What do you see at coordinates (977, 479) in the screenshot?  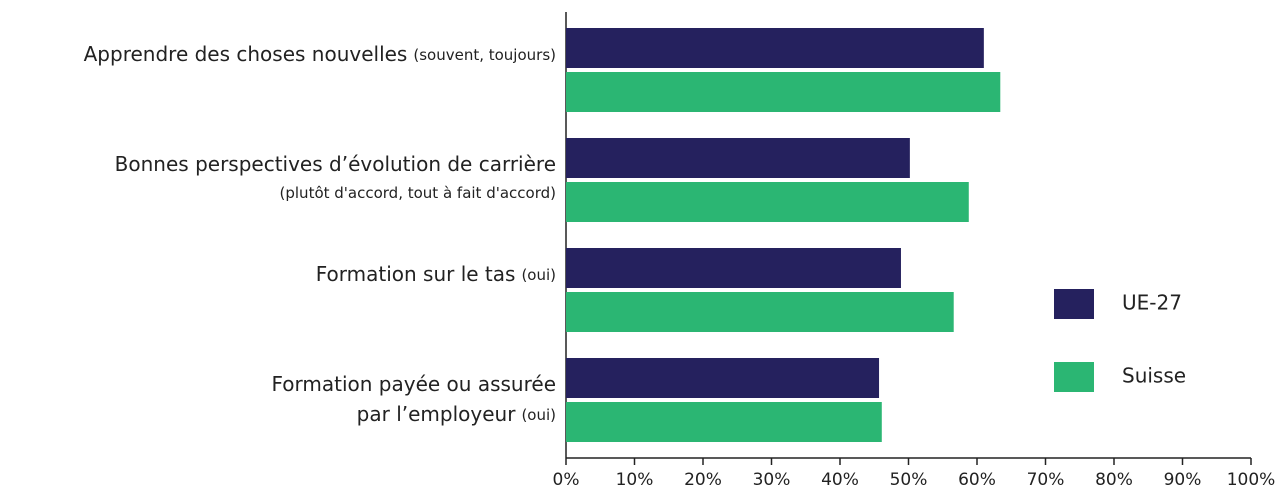 I see `x-tick-label: 60%` at bounding box center [977, 479].